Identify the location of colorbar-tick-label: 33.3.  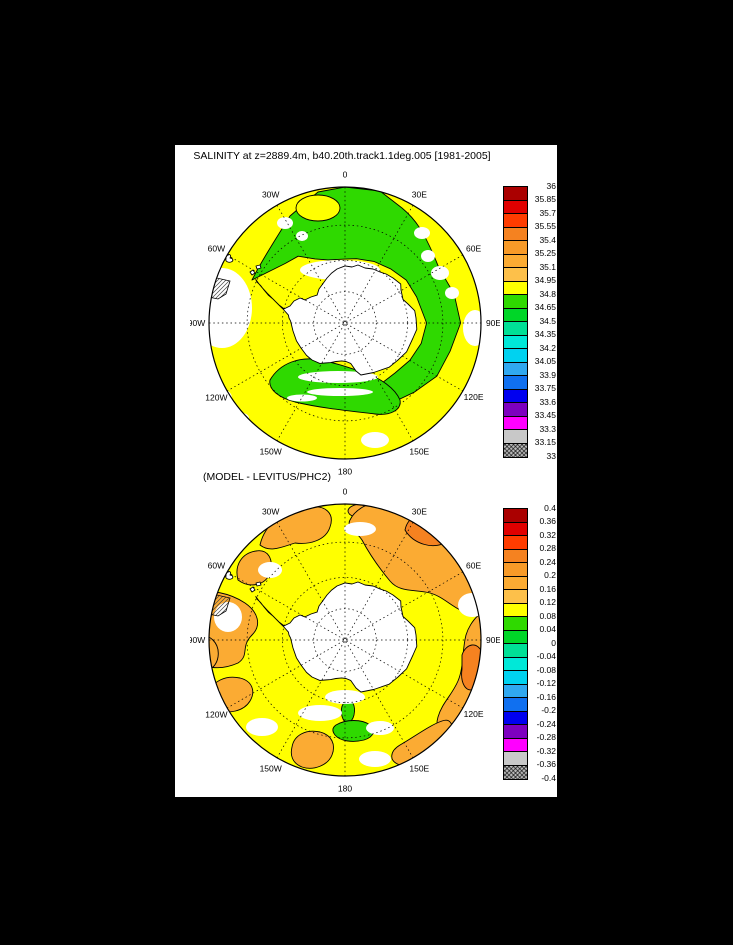
(547, 428).